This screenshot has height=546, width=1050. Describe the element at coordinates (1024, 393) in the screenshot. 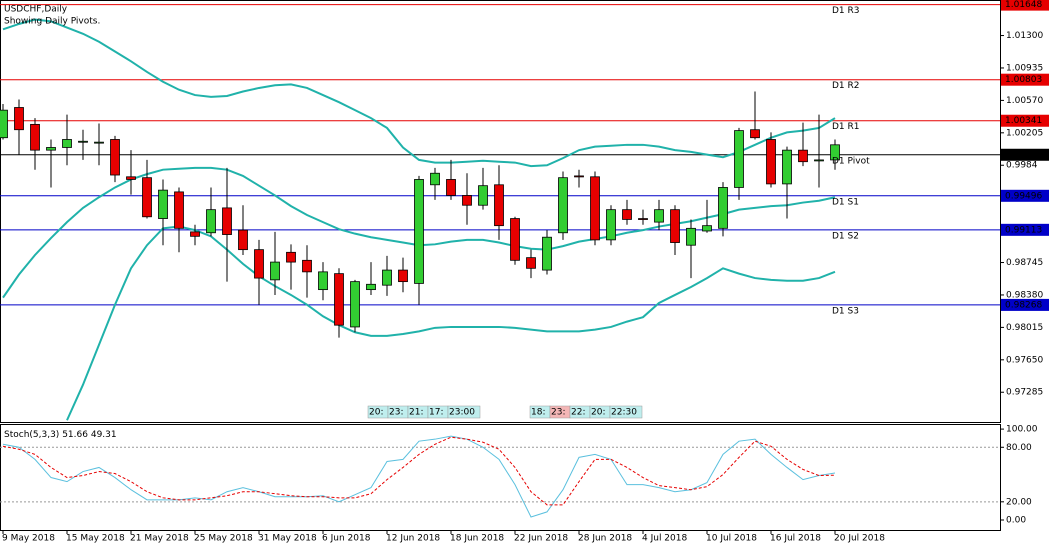

I see `y-tick-label: 0.97285` at that location.